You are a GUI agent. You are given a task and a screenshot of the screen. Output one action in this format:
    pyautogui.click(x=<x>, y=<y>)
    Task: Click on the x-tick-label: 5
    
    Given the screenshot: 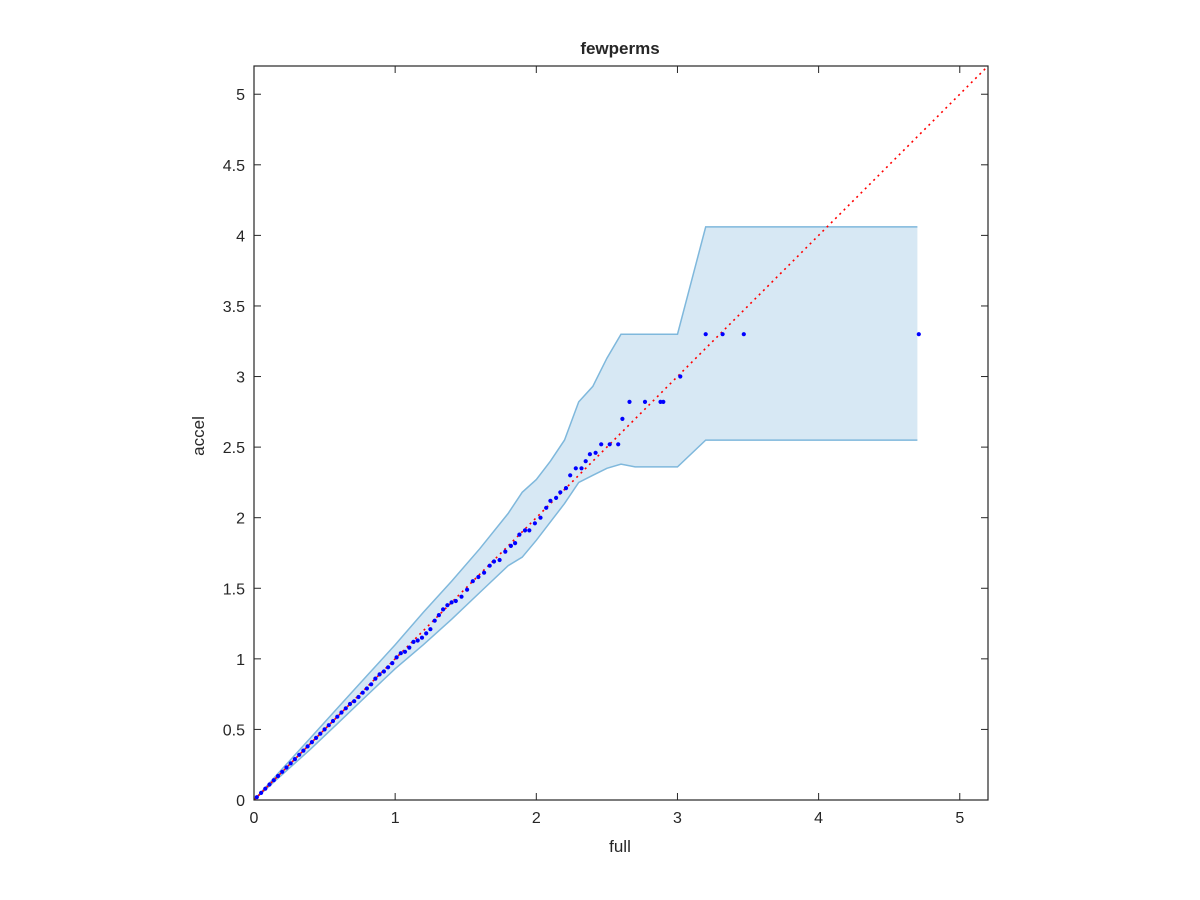 What is the action you would take?
    pyautogui.click(x=959, y=818)
    